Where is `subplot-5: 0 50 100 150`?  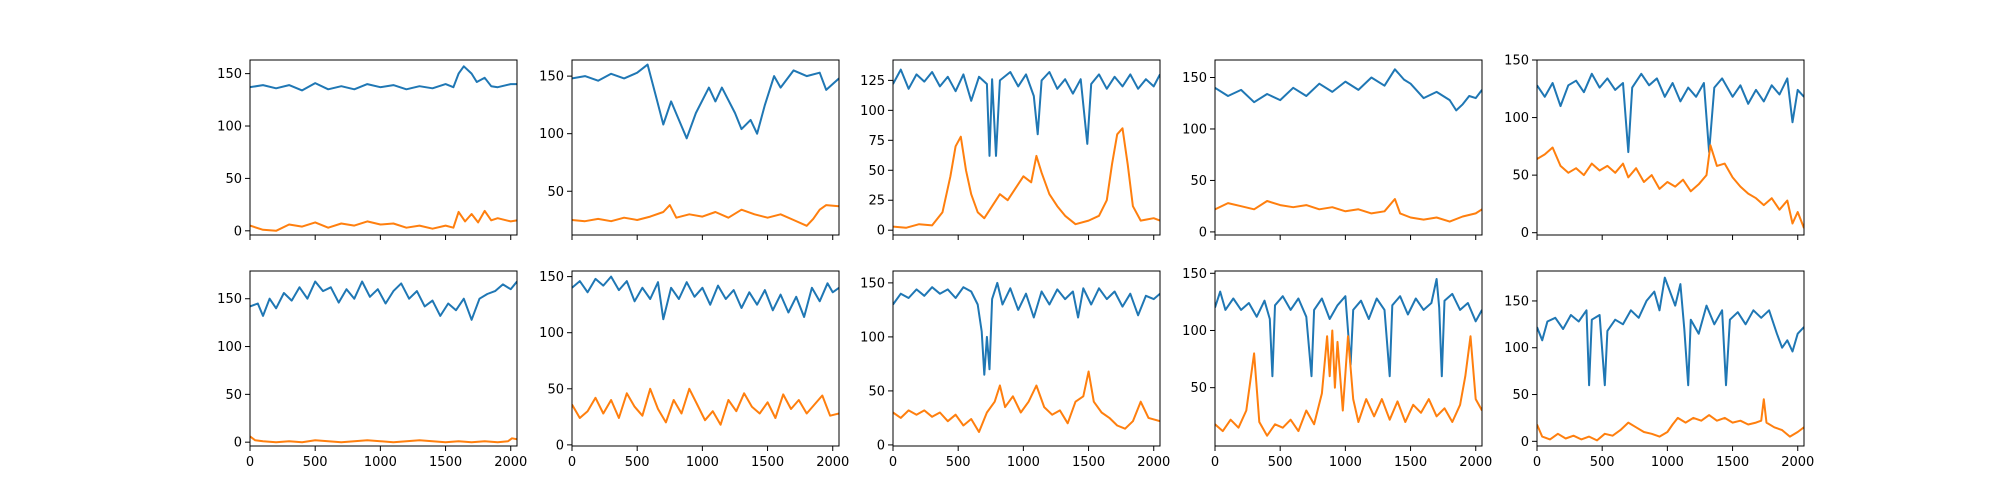 subplot-5: 0 50 100 150 is located at coordinates (1654, 147).